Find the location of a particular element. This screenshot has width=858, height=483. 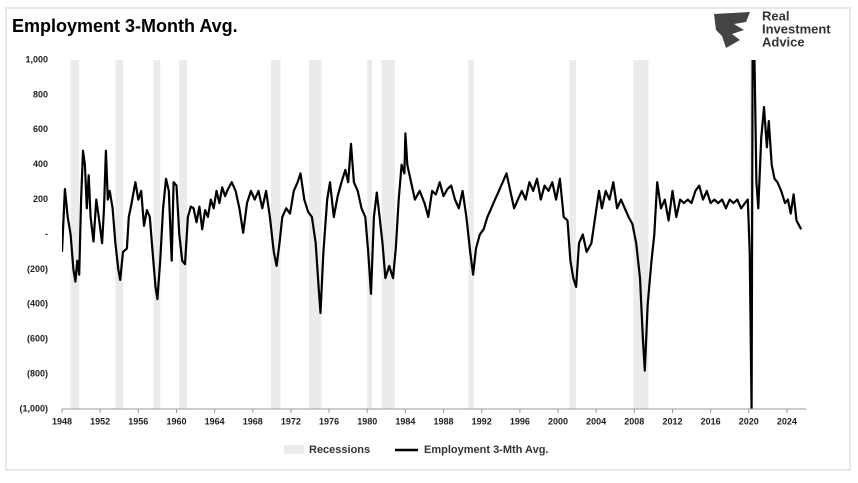

x-tick-label: 1948 is located at coordinates (62, 421).